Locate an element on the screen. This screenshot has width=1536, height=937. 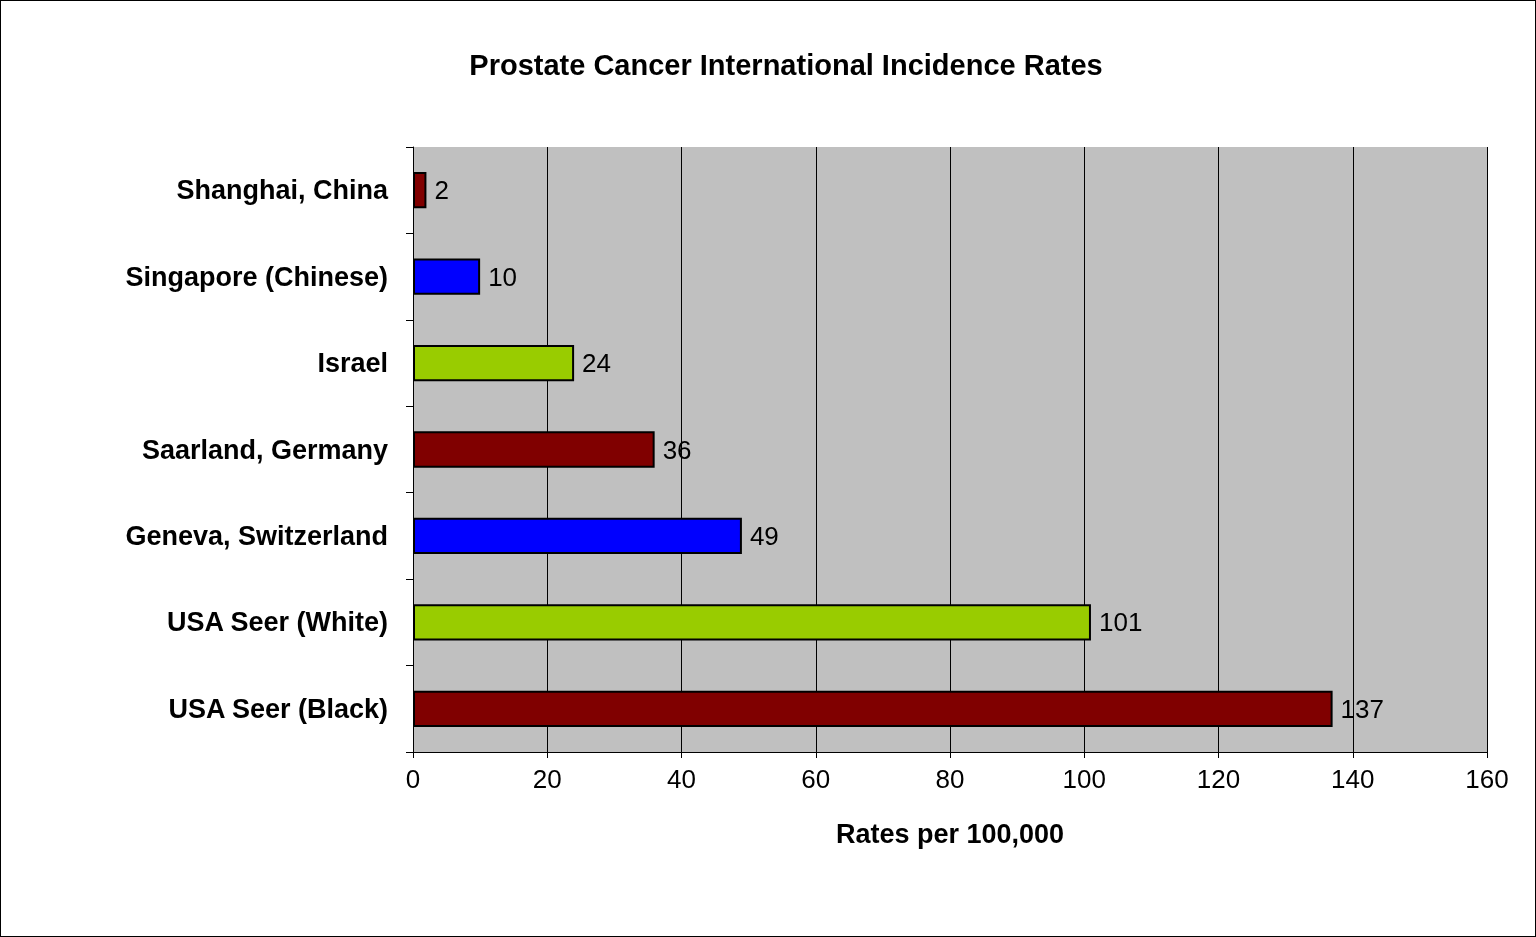
x-tick-label: 0 is located at coordinates (413, 779).